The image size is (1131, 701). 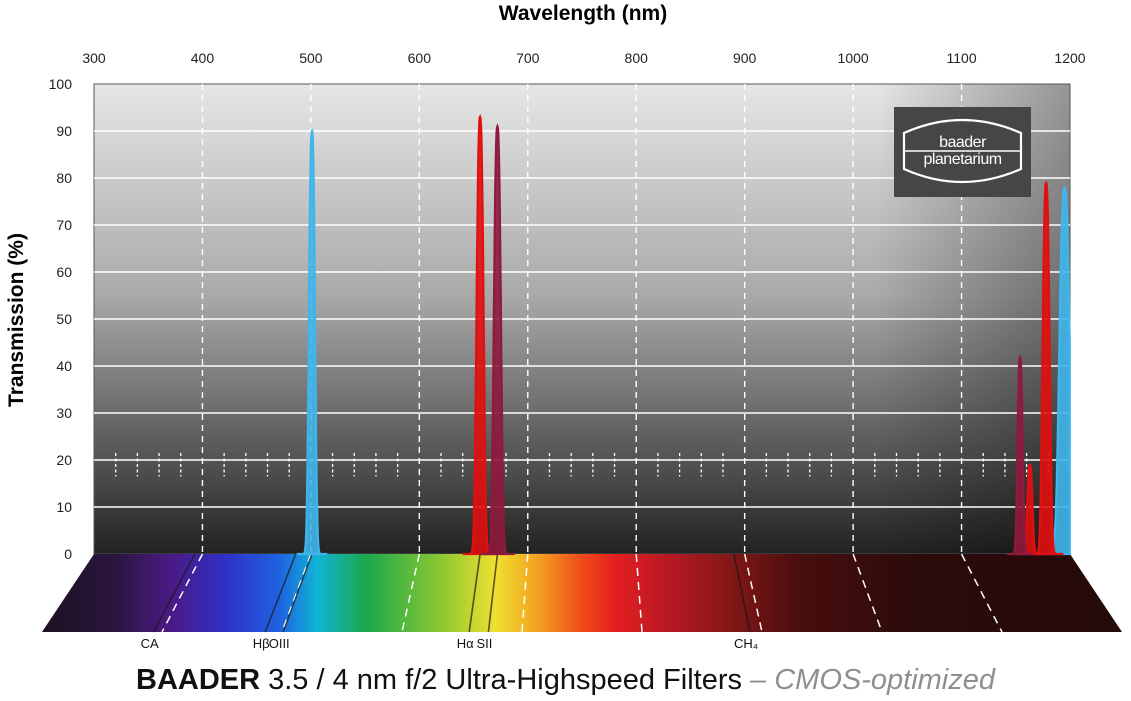 I want to click on x-tick-label: 900, so click(x=745, y=58).